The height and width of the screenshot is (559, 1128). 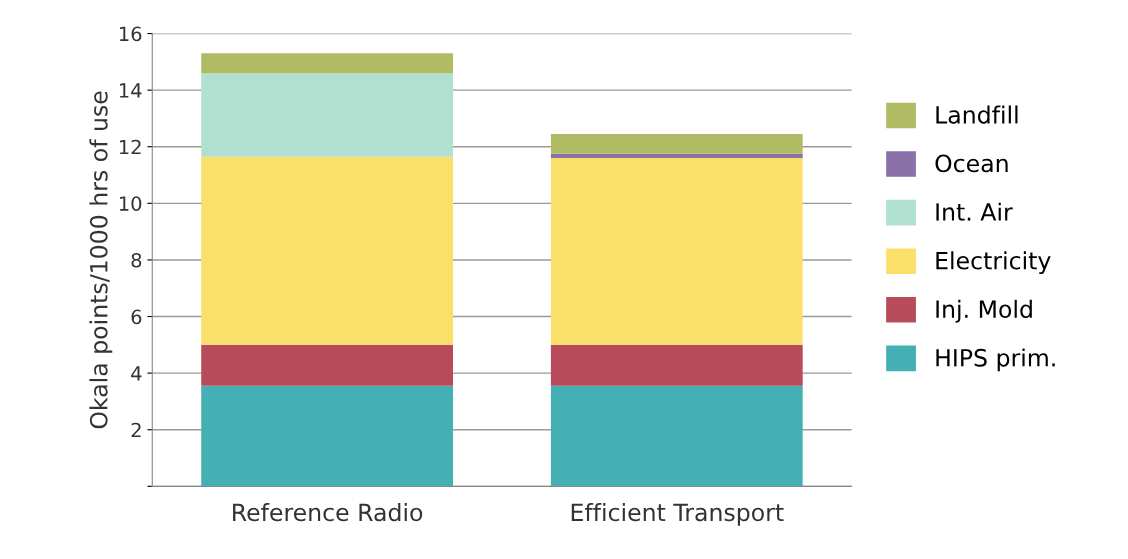 What do you see at coordinates (136, 373) in the screenshot?
I see `y-tick-label: 4` at bounding box center [136, 373].